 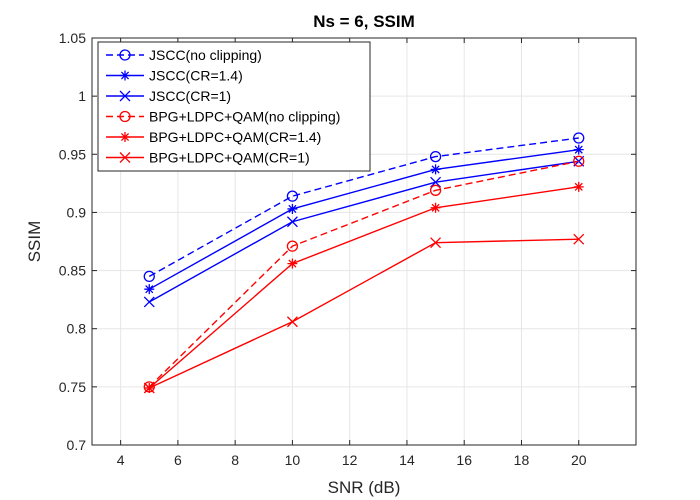 I want to click on legend-entry: BPG+LDPC+QAM(CR=1), so click(x=208, y=158).